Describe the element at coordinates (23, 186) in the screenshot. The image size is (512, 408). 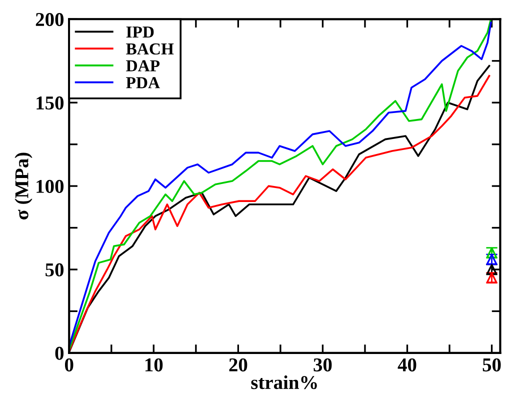
I see `y-axis-title: σ (MPa)` at that location.